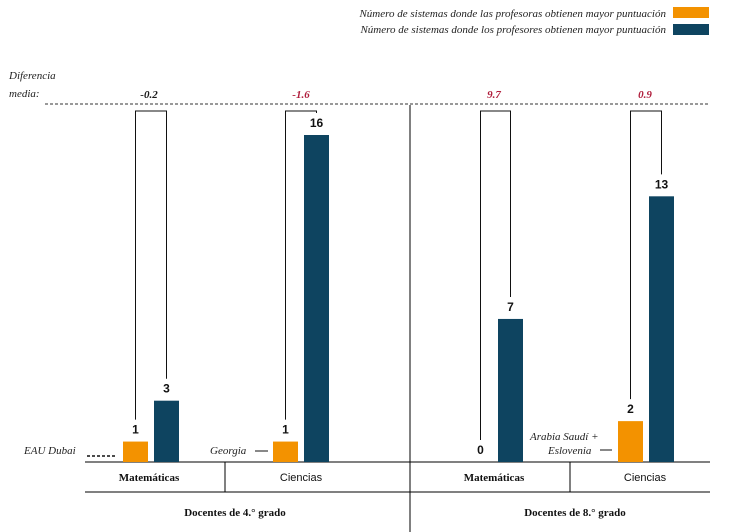 This screenshot has width=729, height=532. Describe the element at coordinates (32, 76) in the screenshot. I see `diff-label-line-1: Diferencia` at that location.